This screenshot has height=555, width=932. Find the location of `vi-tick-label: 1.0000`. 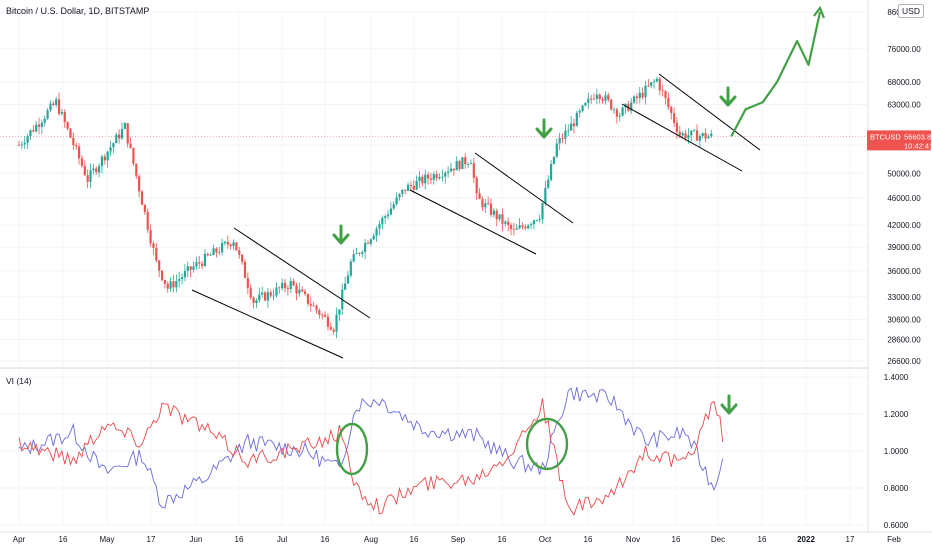

vi-tick-label: 1.0000 is located at coordinates (896, 451).